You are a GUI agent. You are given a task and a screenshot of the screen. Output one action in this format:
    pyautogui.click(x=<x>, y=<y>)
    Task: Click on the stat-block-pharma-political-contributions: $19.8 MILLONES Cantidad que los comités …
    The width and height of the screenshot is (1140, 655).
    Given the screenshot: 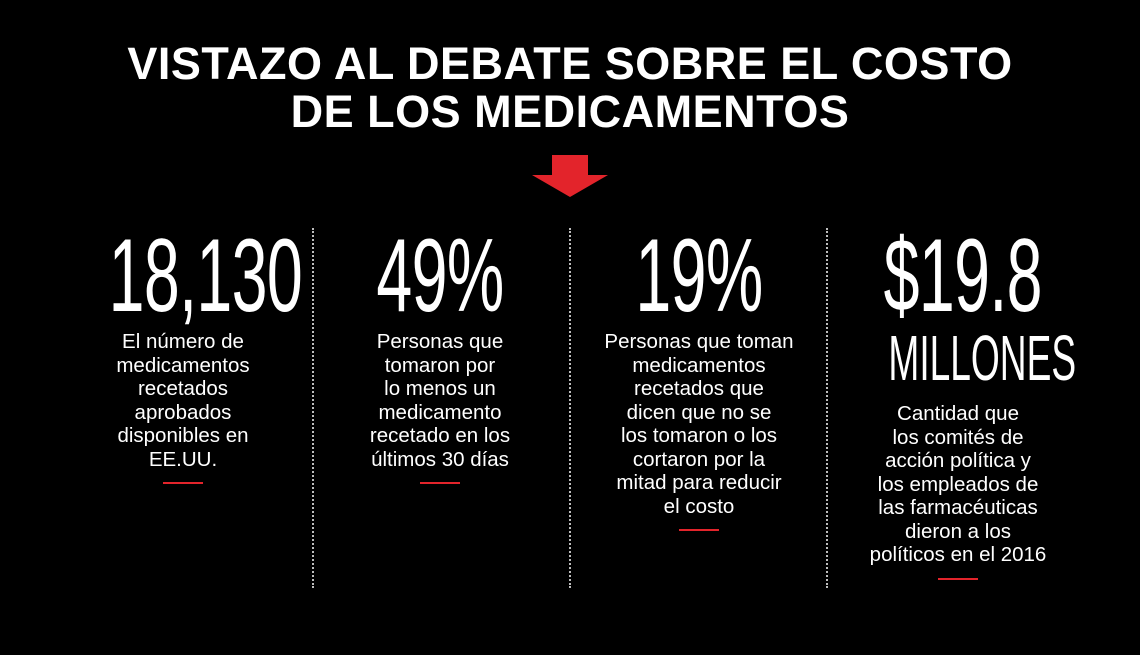 What is the action you would take?
    pyautogui.click(x=958, y=401)
    